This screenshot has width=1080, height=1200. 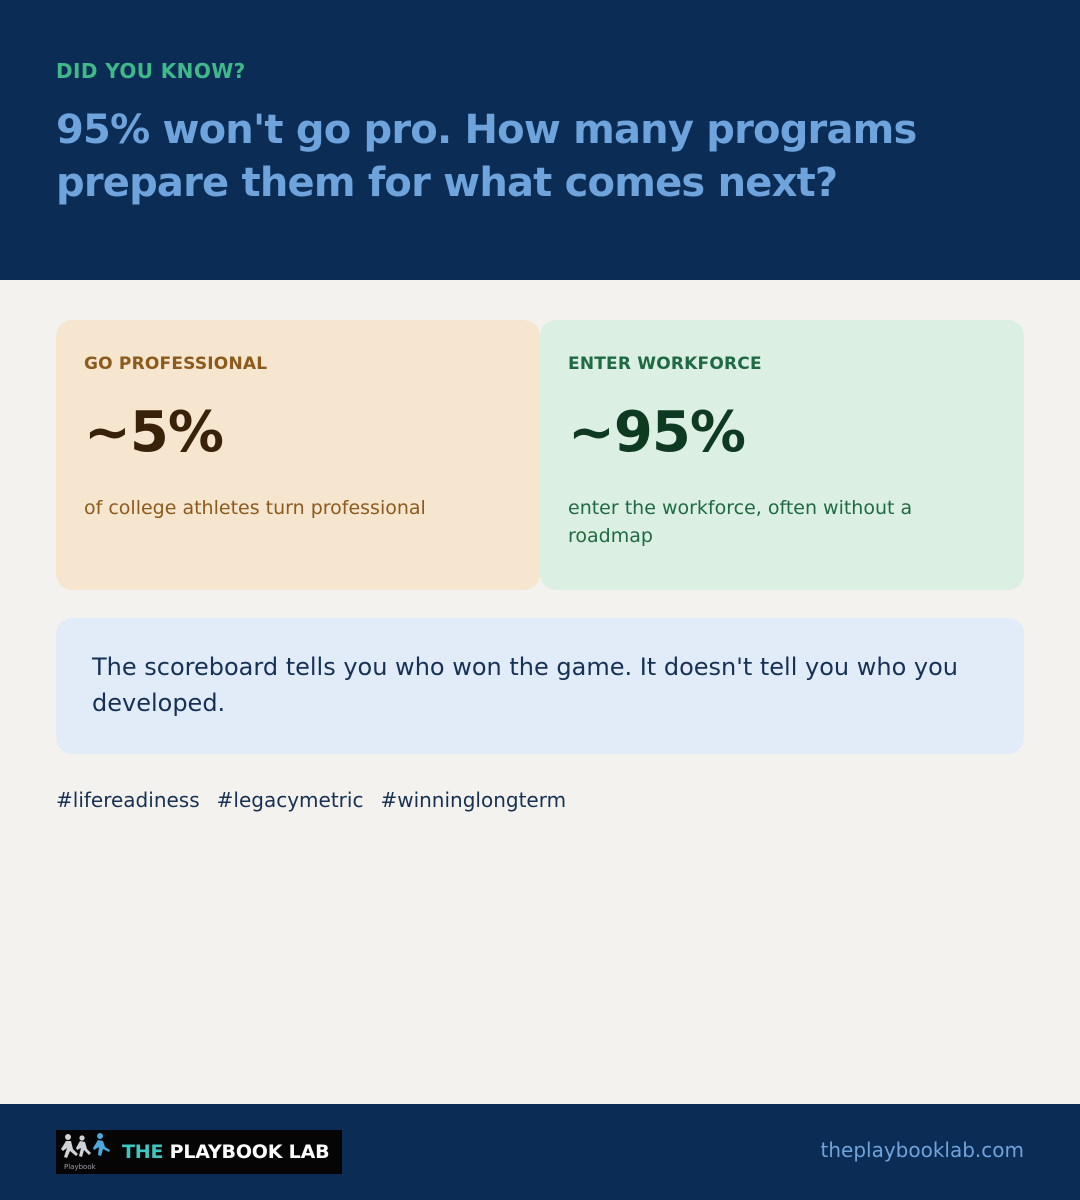 I want to click on logo-small-text: Playbook, so click(x=80, y=1167).